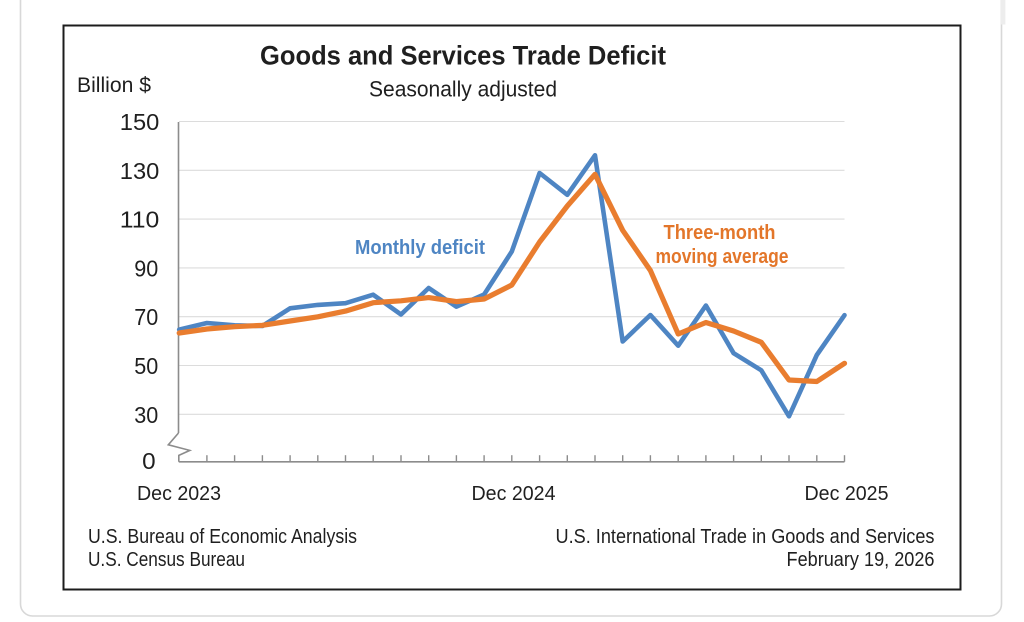 This screenshot has width=1024, height=622. What do you see at coordinates (463, 56) in the screenshot?
I see `svg-text:Goods and Services Trade Defic: Goods and Services Trade Deficit` at bounding box center [463, 56].